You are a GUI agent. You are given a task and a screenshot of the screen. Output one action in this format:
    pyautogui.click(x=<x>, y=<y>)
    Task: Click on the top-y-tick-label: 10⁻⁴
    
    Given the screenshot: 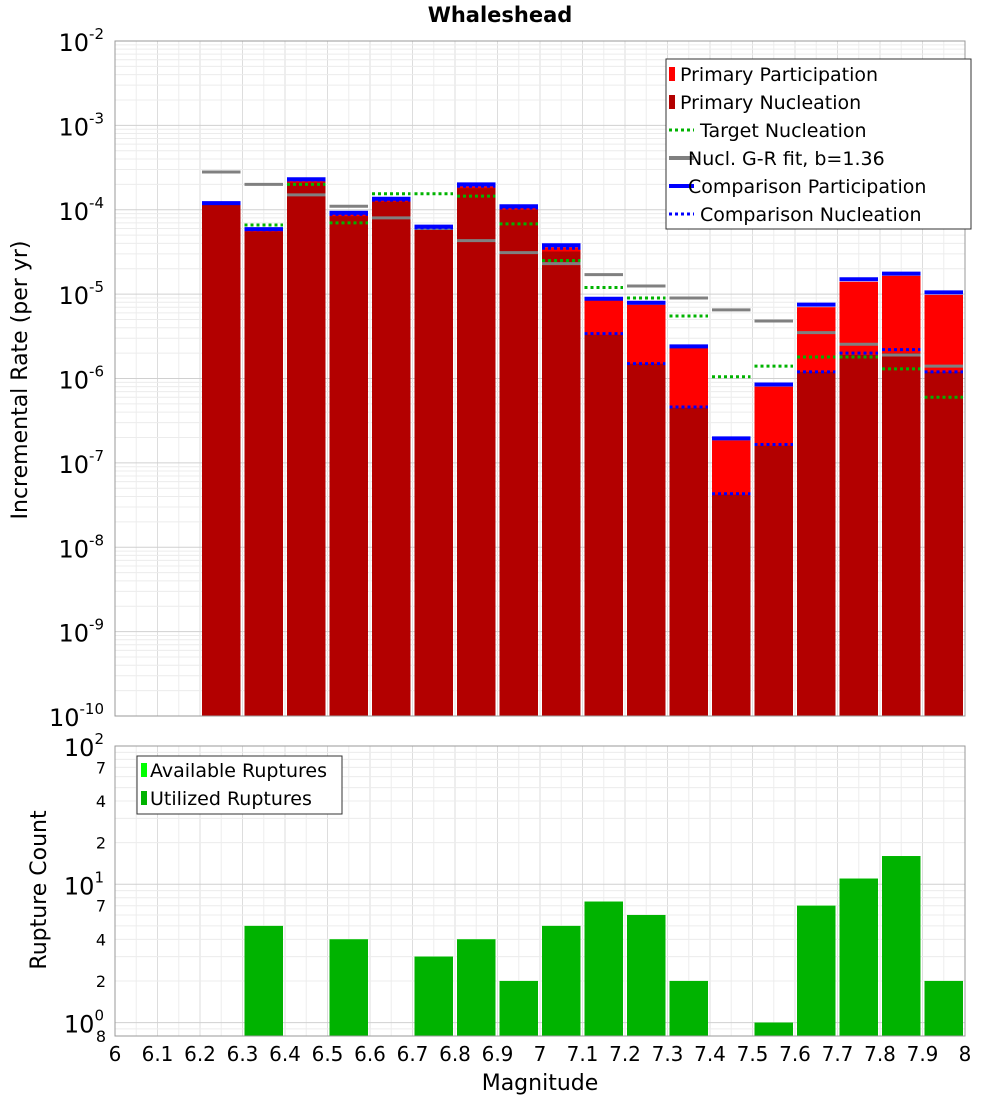 What is the action you would take?
    pyautogui.click(x=81, y=210)
    